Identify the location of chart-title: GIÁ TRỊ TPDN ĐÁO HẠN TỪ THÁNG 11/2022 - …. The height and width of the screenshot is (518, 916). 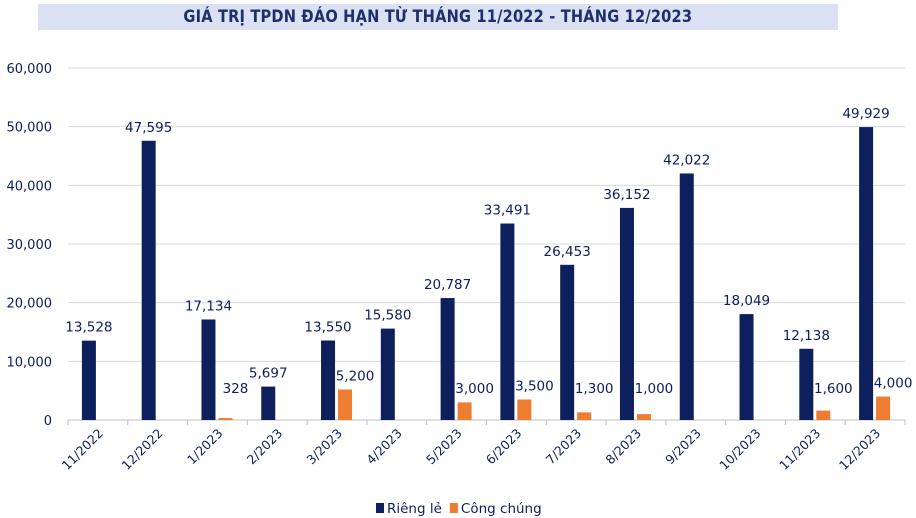
(438, 17).